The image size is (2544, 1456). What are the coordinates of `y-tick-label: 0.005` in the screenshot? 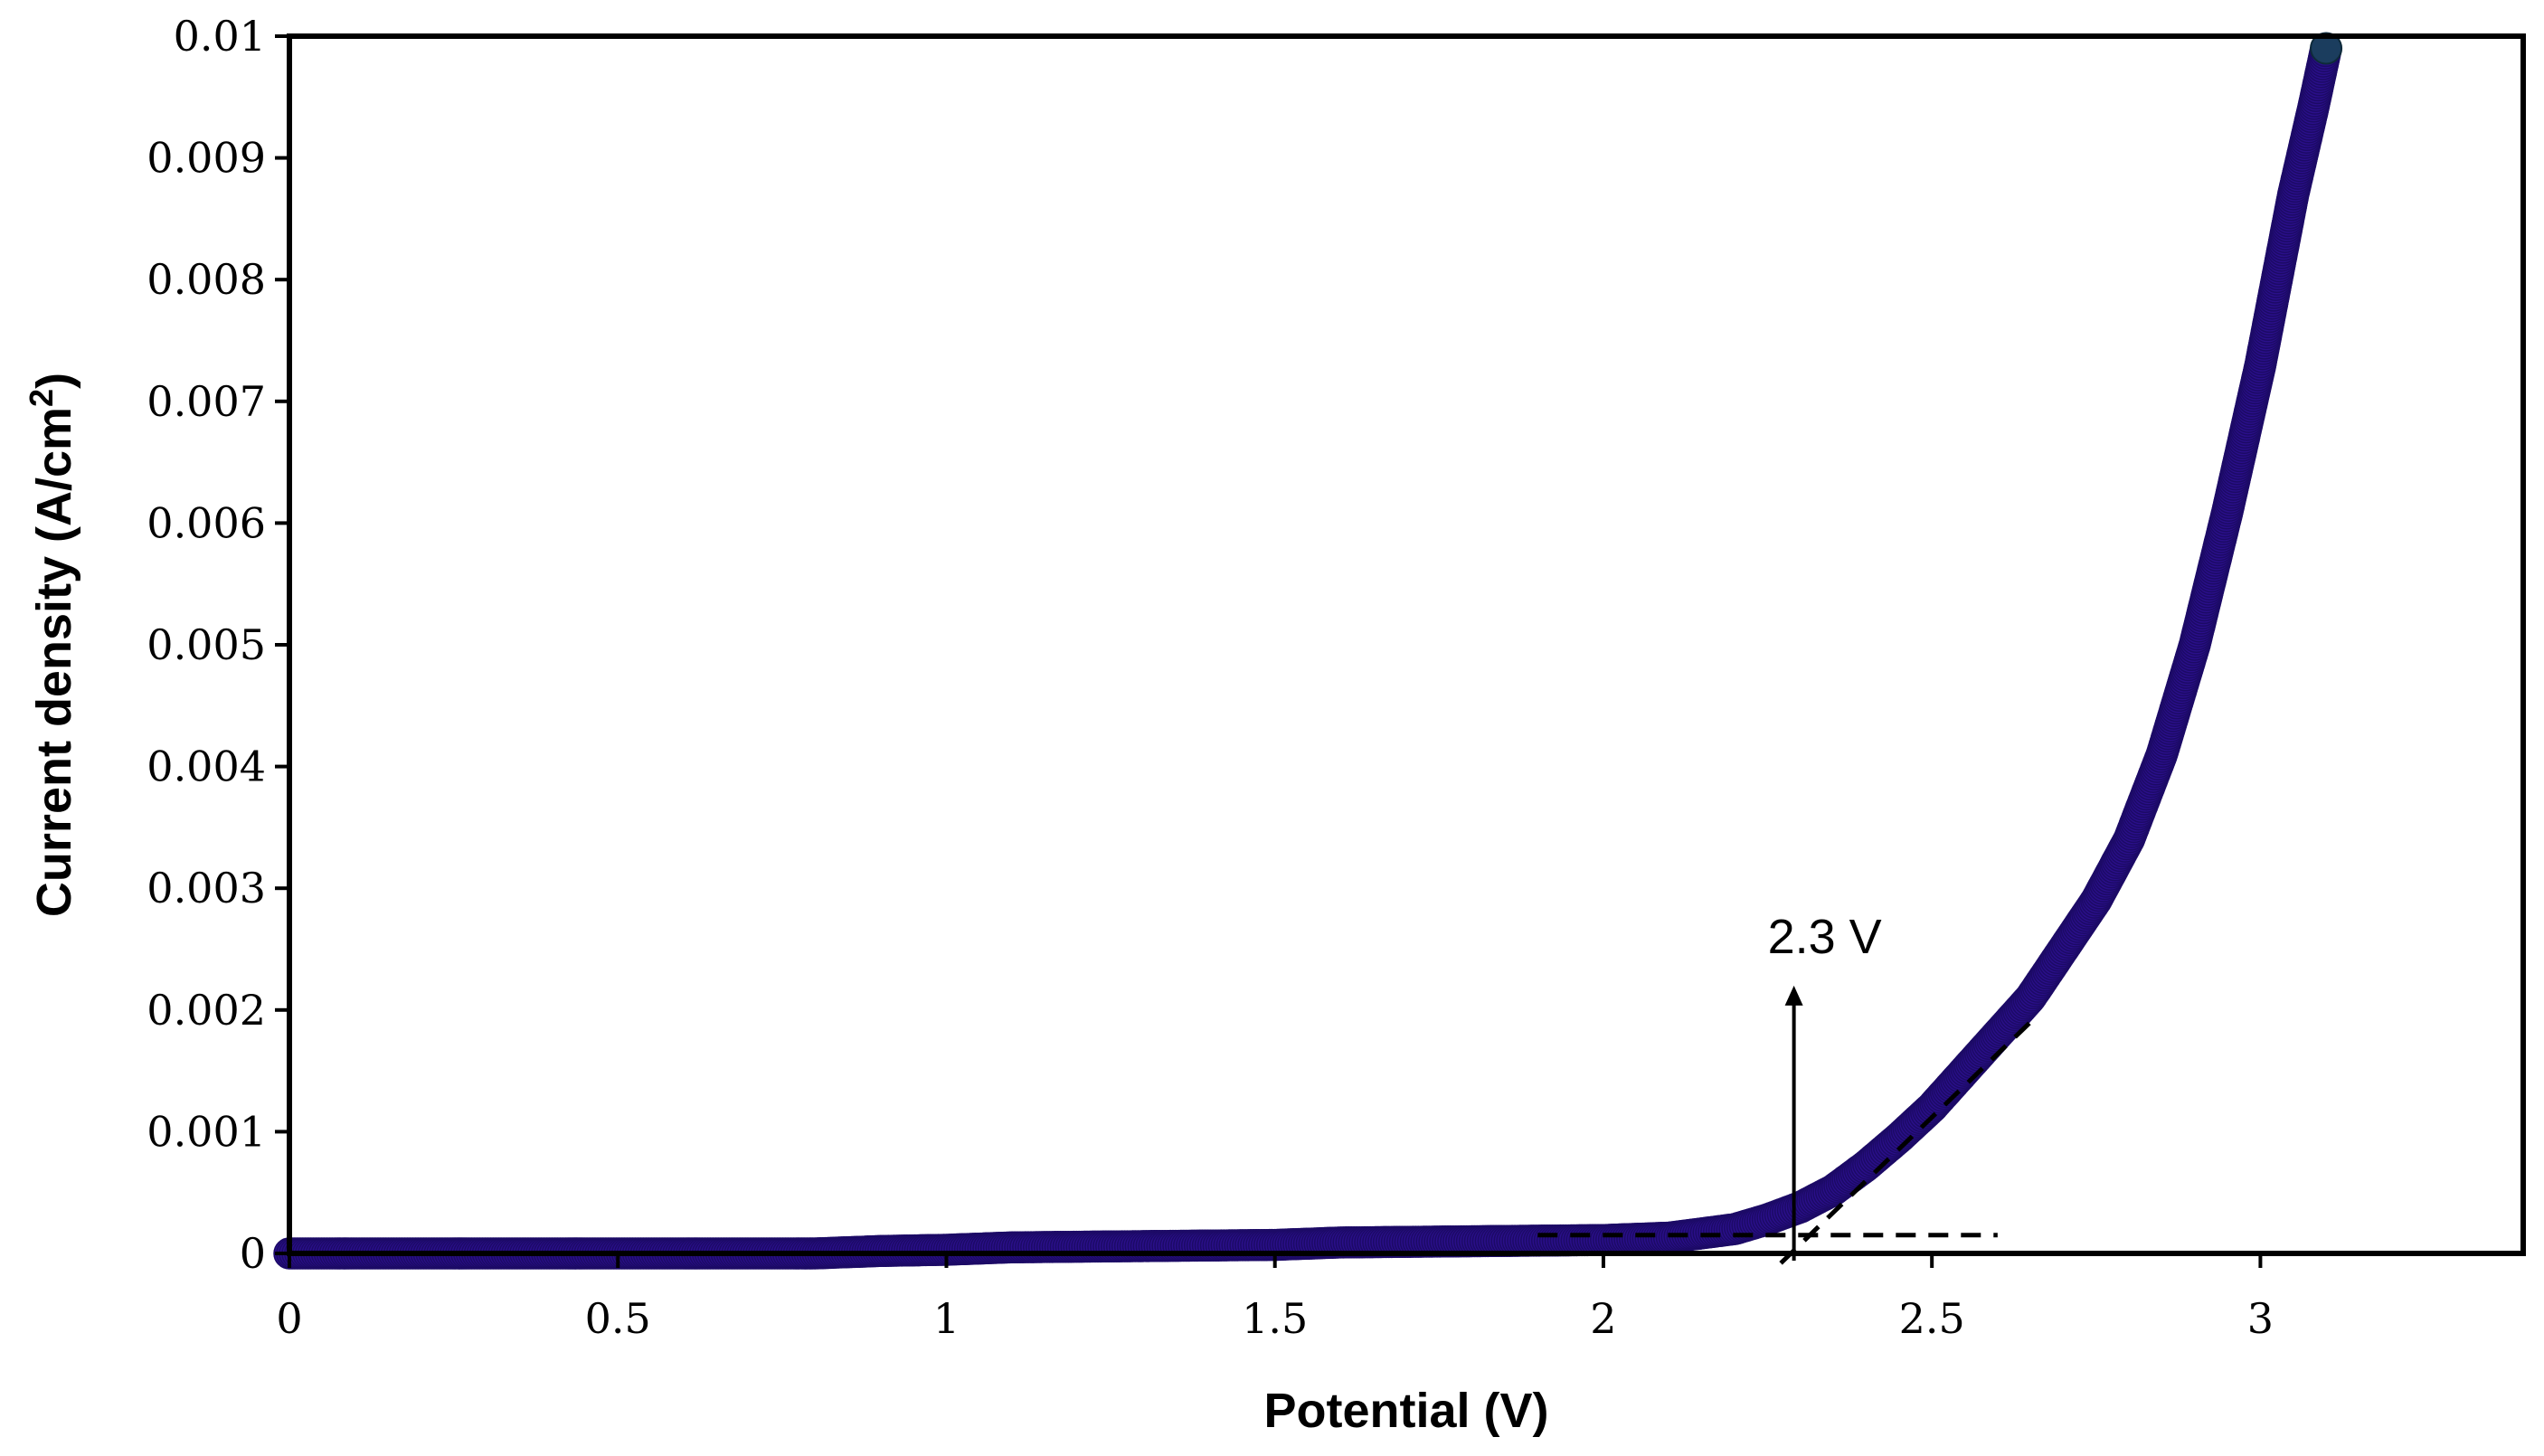 It's located at (206, 644).